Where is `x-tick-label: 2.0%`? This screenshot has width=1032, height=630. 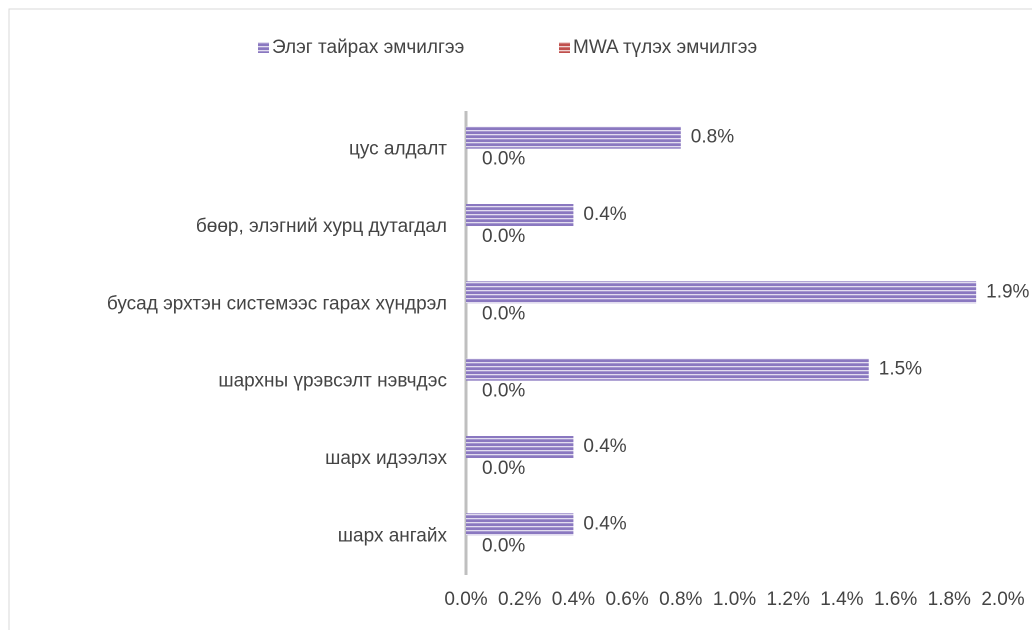 x-tick-label: 2.0% is located at coordinates (1002, 599).